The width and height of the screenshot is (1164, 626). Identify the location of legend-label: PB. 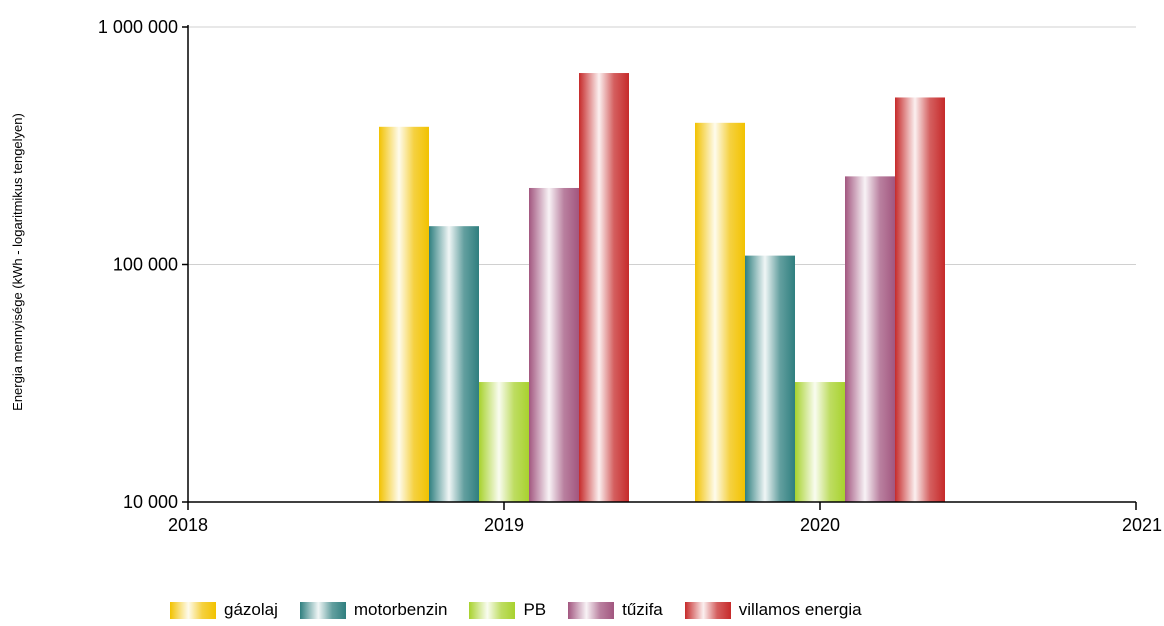
(535, 609).